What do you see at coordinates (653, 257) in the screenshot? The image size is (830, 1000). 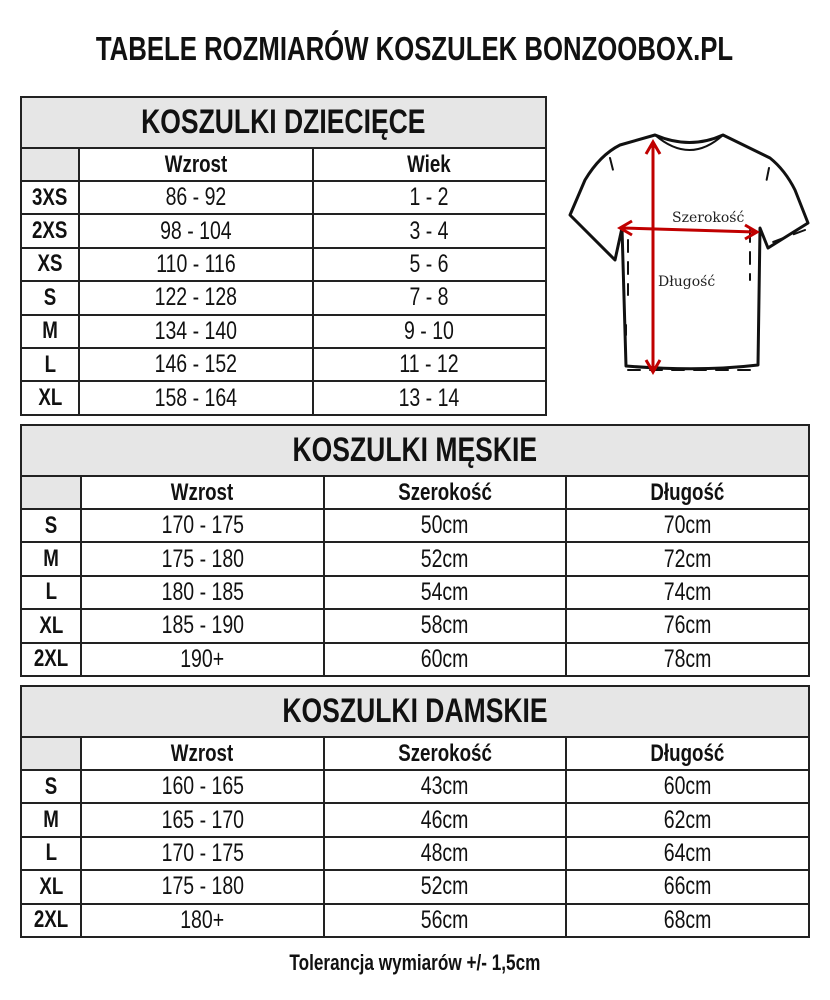 I see `length-arrow` at bounding box center [653, 257].